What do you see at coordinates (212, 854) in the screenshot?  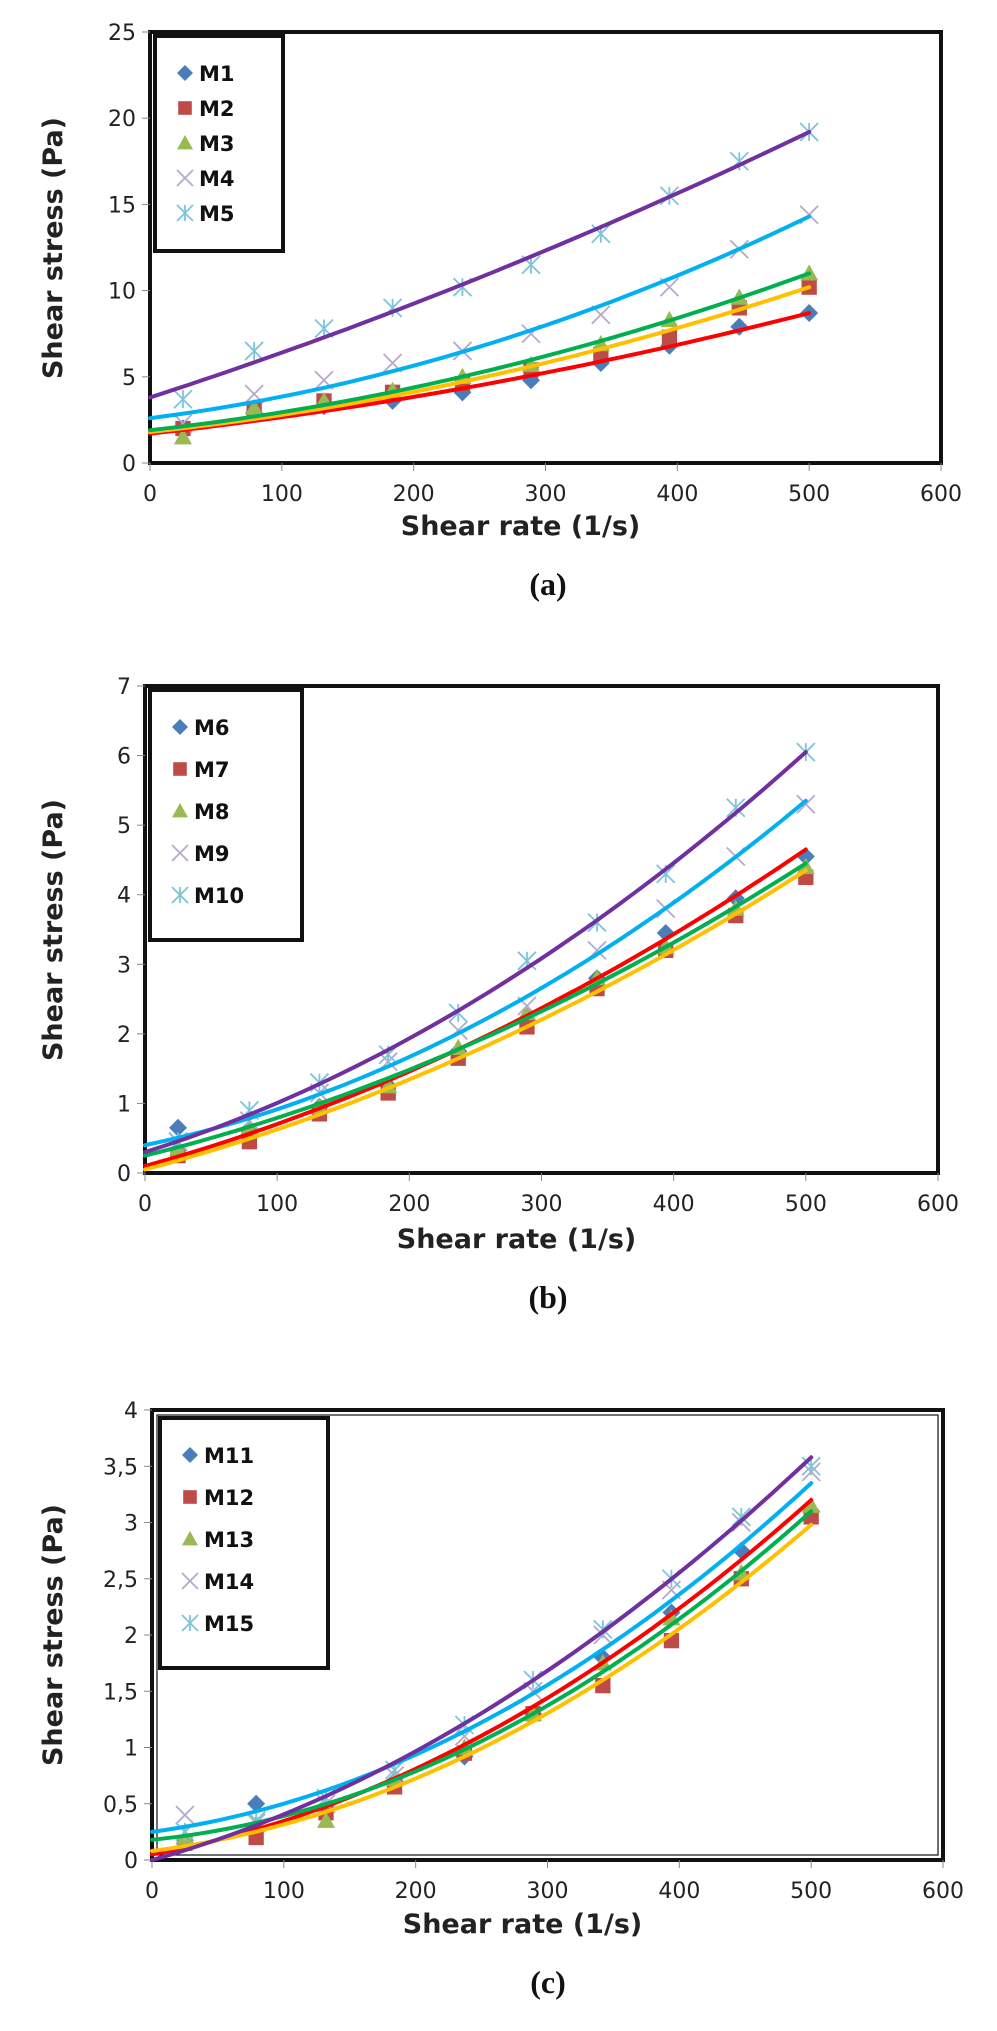 I see `legend-label: M9` at bounding box center [212, 854].